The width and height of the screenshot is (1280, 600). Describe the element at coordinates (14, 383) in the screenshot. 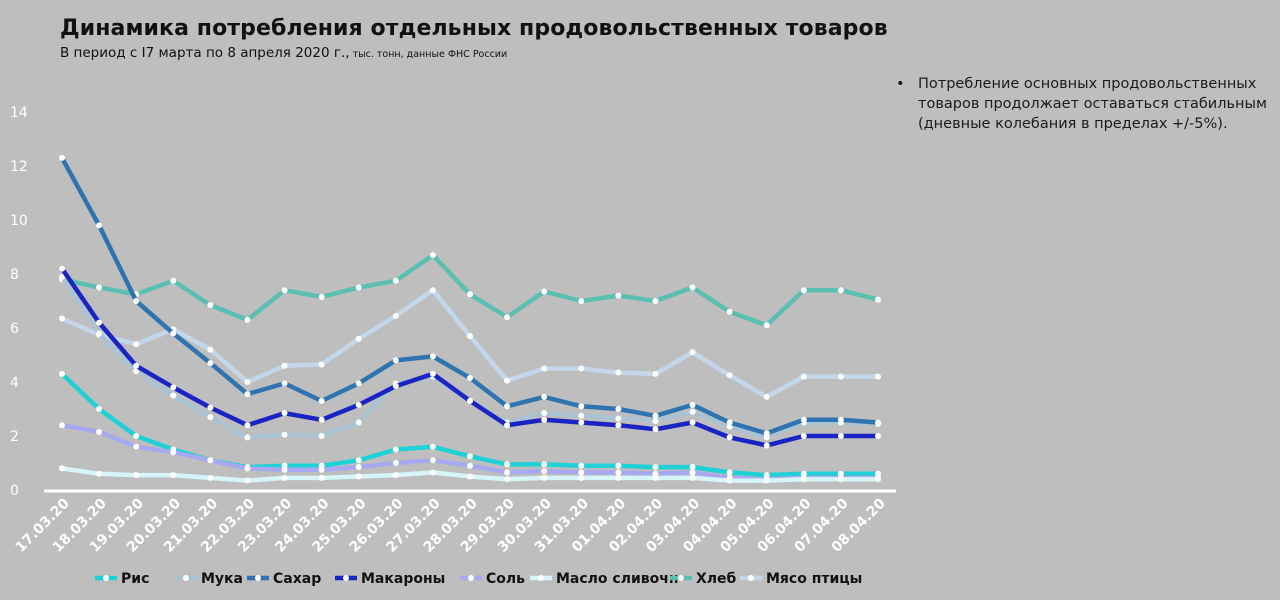

I see `y-tick-label: 4` at that location.